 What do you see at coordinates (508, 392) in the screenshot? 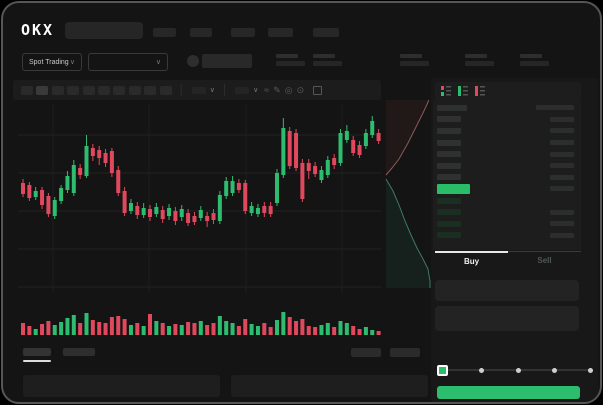
I see `buy-submit-button` at bounding box center [508, 392].